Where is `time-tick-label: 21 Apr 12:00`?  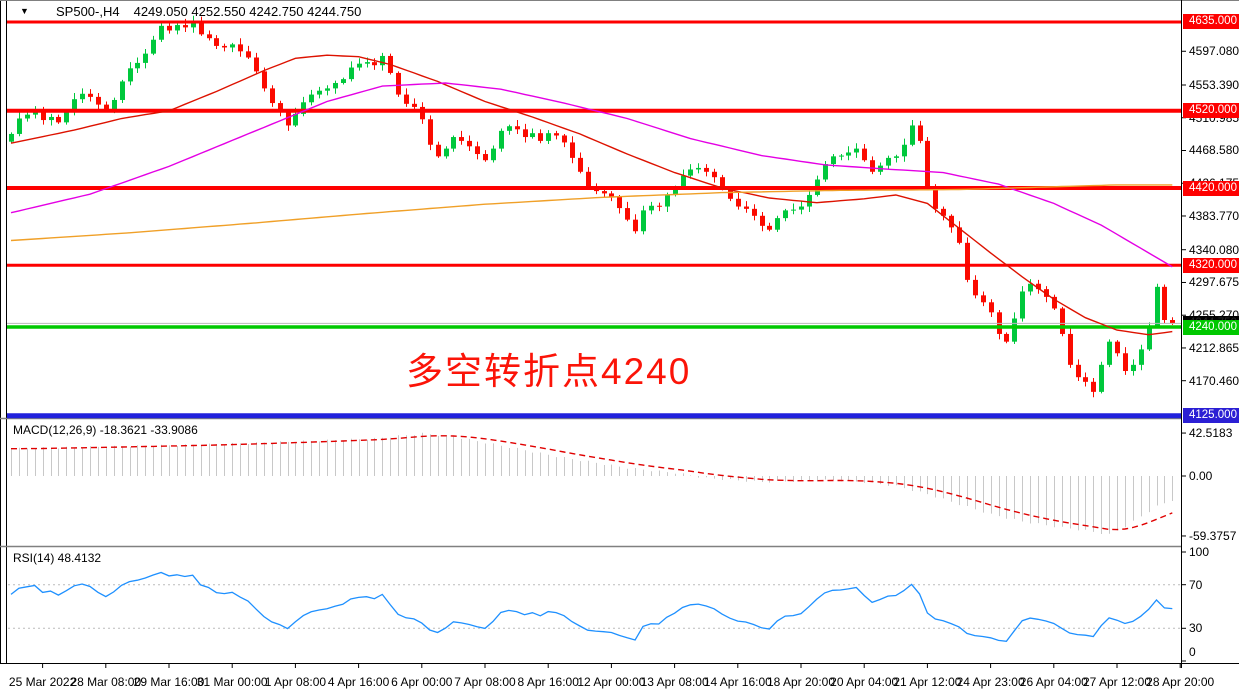 time-tick-label: 21 Apr 12:00 is located at coordinates (927, 682).